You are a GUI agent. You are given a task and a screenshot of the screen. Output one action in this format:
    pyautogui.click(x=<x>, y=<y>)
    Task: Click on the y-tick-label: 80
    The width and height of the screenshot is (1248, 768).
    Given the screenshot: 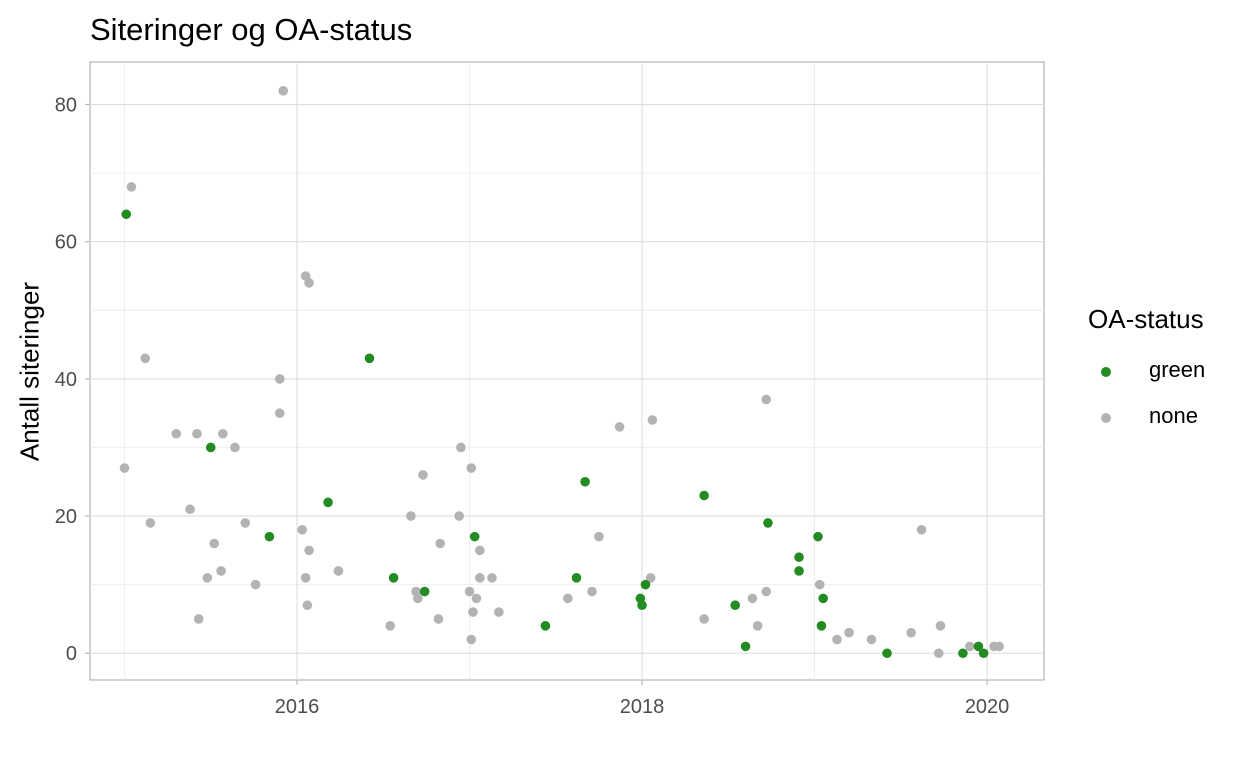 What is the action you would take?
    pyautogui.click(x=66, y=106)
    